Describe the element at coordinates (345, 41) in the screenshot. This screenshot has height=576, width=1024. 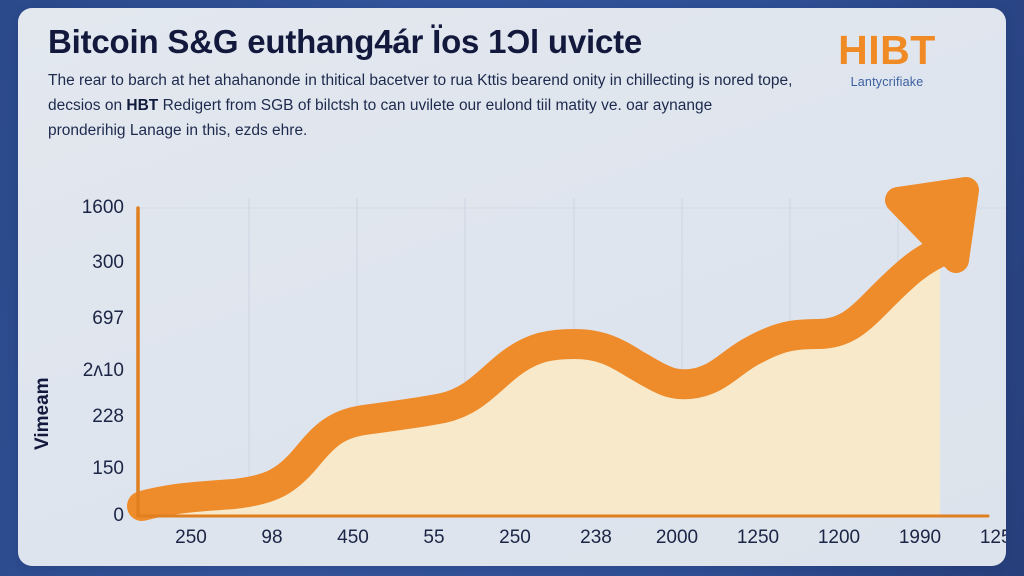
I see `page-title: Bitcoin S&G euthang4ár Ïos 1Ɔl uvicte` at that location.